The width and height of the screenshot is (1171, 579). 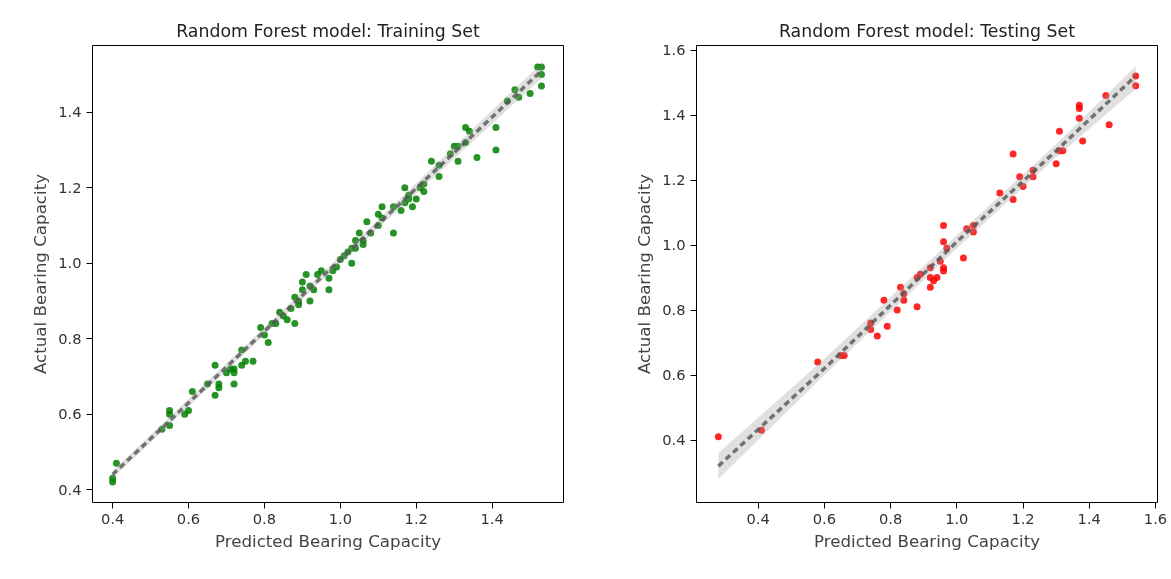 I want to click on chart-title: Random Forest model: Testing Set, so click(x=927, y=30).